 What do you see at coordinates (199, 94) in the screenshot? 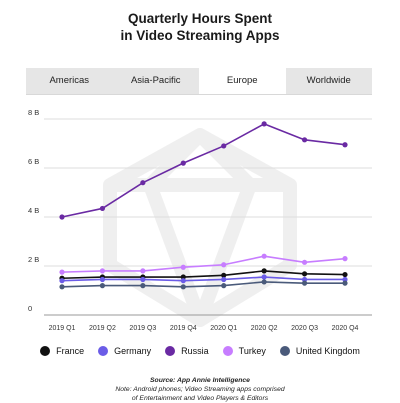
I see `tabs-divider` at bounding box center [199, 94].